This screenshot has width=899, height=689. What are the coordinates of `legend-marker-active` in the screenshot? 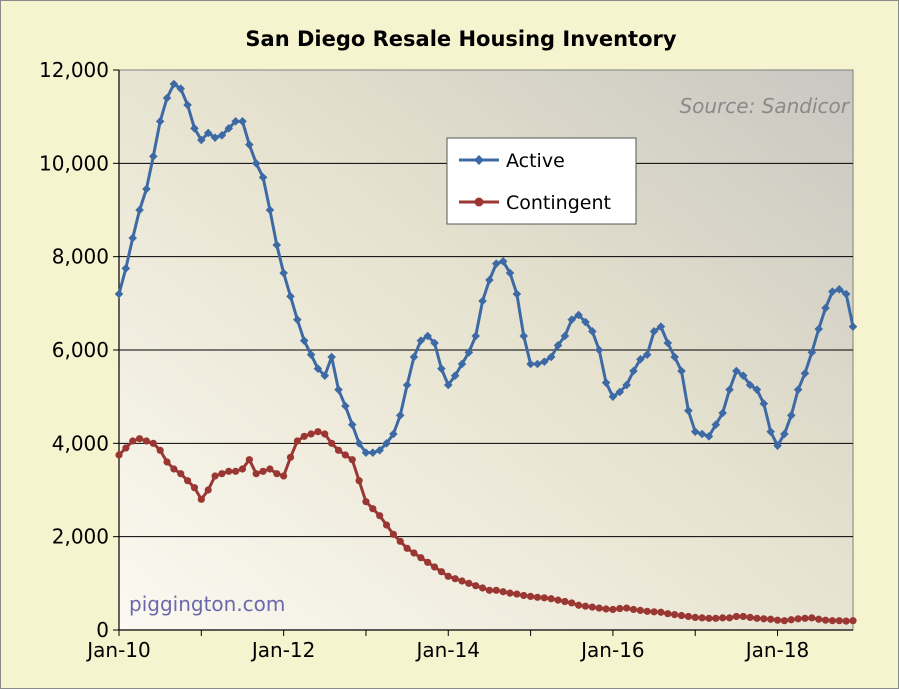 It's located at (479, 160).